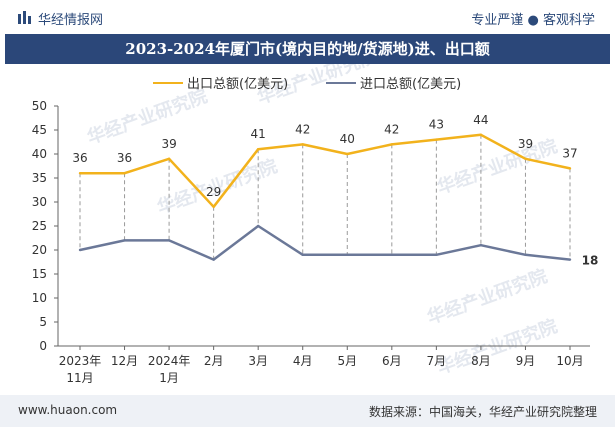 Image resolution: width=615 pixels, height=427 pixels. Describe the element at coordinates (482, 412) in the screenshot. I see `data-source: 数据来源：中国海关，华经产业研究院整理` at that location.